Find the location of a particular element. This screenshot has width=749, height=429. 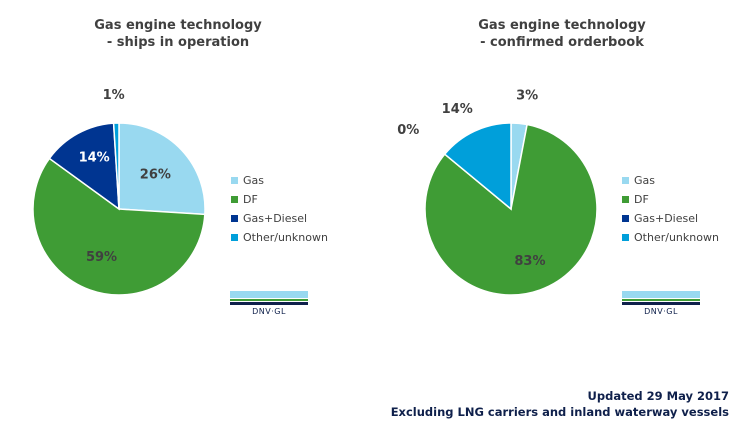

pie-label-gas-diesel: 14% is located at coordinates (94, 157).